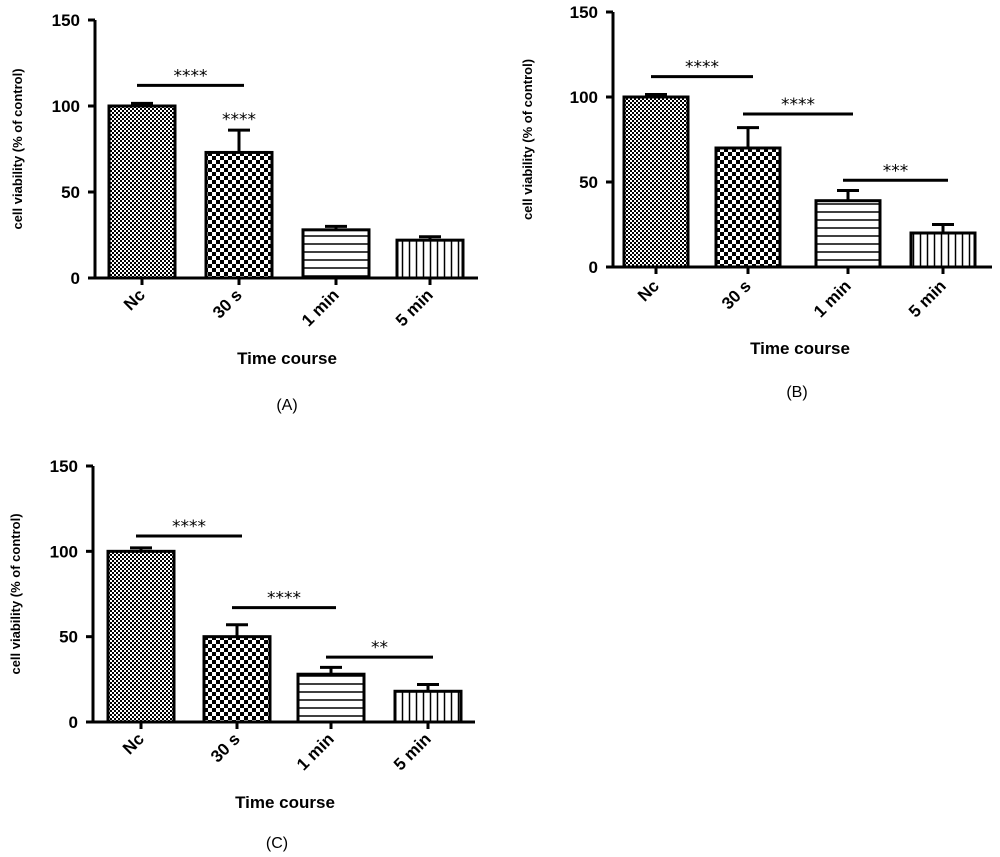  I want to click on significance-label: ***, so click(896, 171).